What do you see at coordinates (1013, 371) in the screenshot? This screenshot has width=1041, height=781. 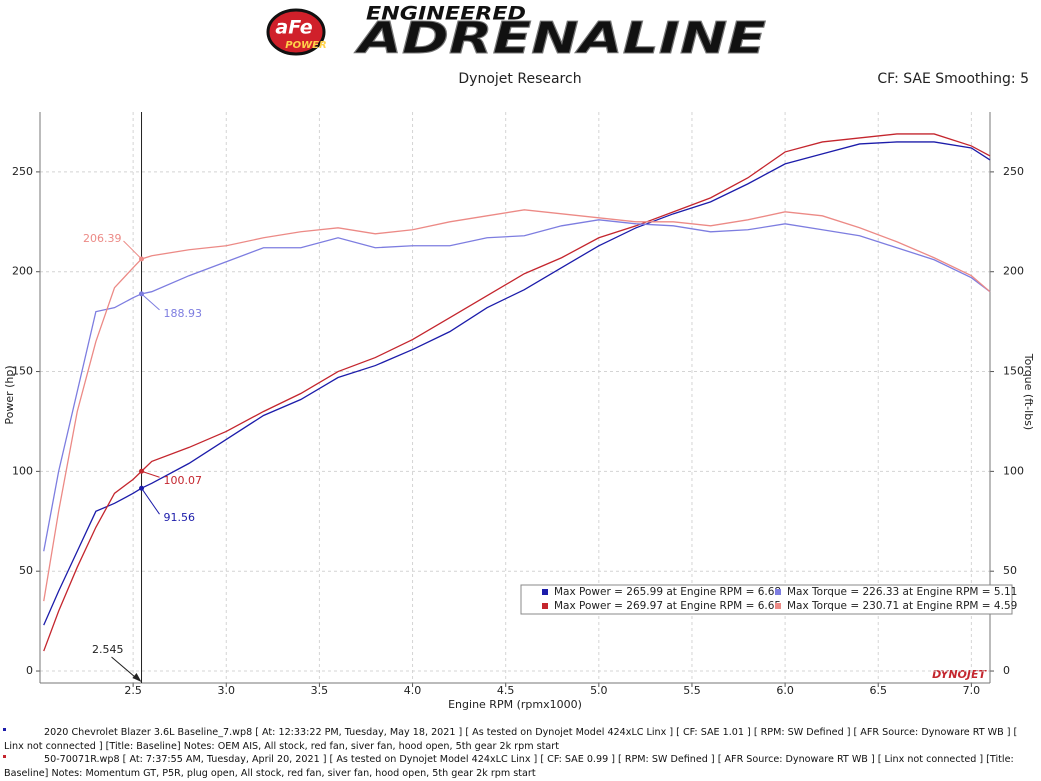 I see `y2-tick-label: 150` at bounding box center [1013, 371].